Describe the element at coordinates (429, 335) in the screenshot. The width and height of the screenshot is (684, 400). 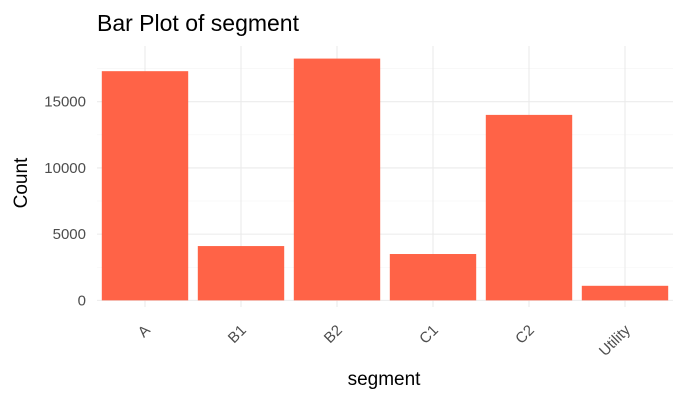
I see `x-tick-label: C1` at that location.